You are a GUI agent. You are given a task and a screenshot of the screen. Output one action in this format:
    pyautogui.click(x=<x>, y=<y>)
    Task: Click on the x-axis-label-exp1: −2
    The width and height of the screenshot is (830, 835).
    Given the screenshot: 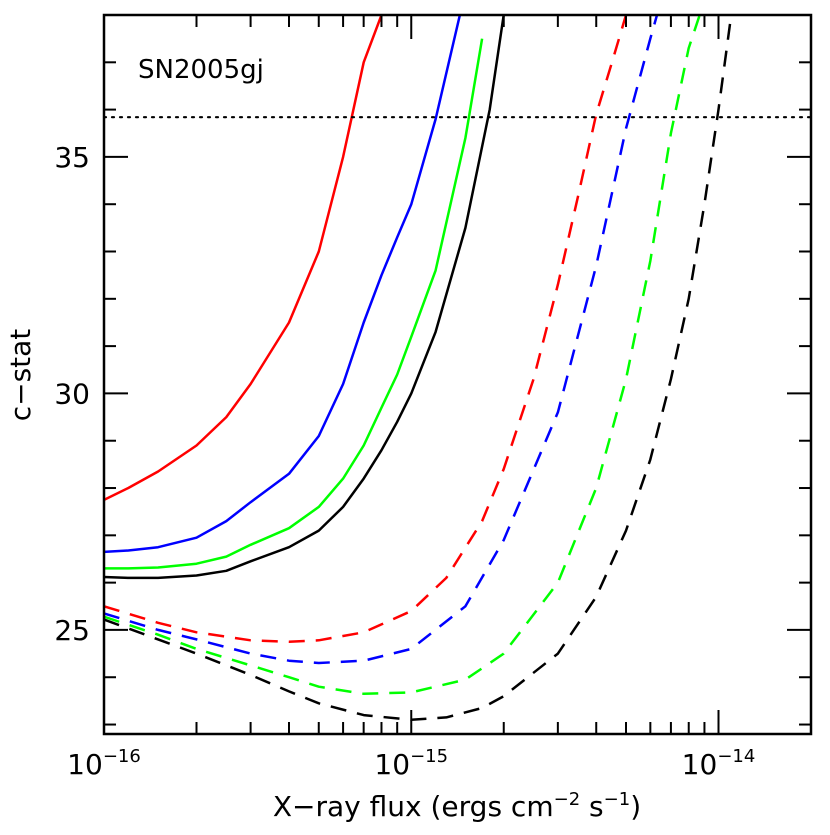 What is the action you would take?
    pyautogui.click(x=567, y=799)
    